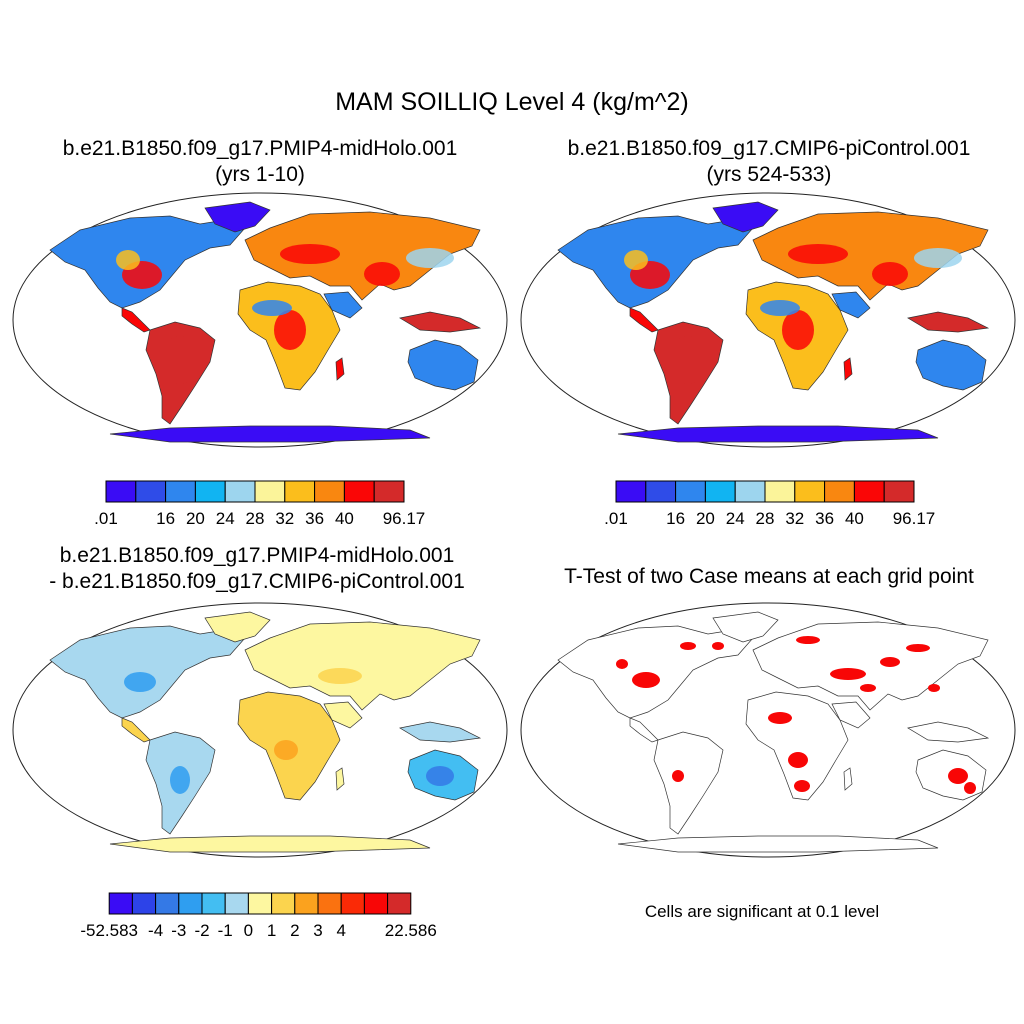 The height and width of the screenshot is (1024, 1024). Describe the element at coordinates (770, 504) in the screenshot. I see `colorbar-panel-2: .01 16 20 24 28 32 36 40 96.17` at that location.